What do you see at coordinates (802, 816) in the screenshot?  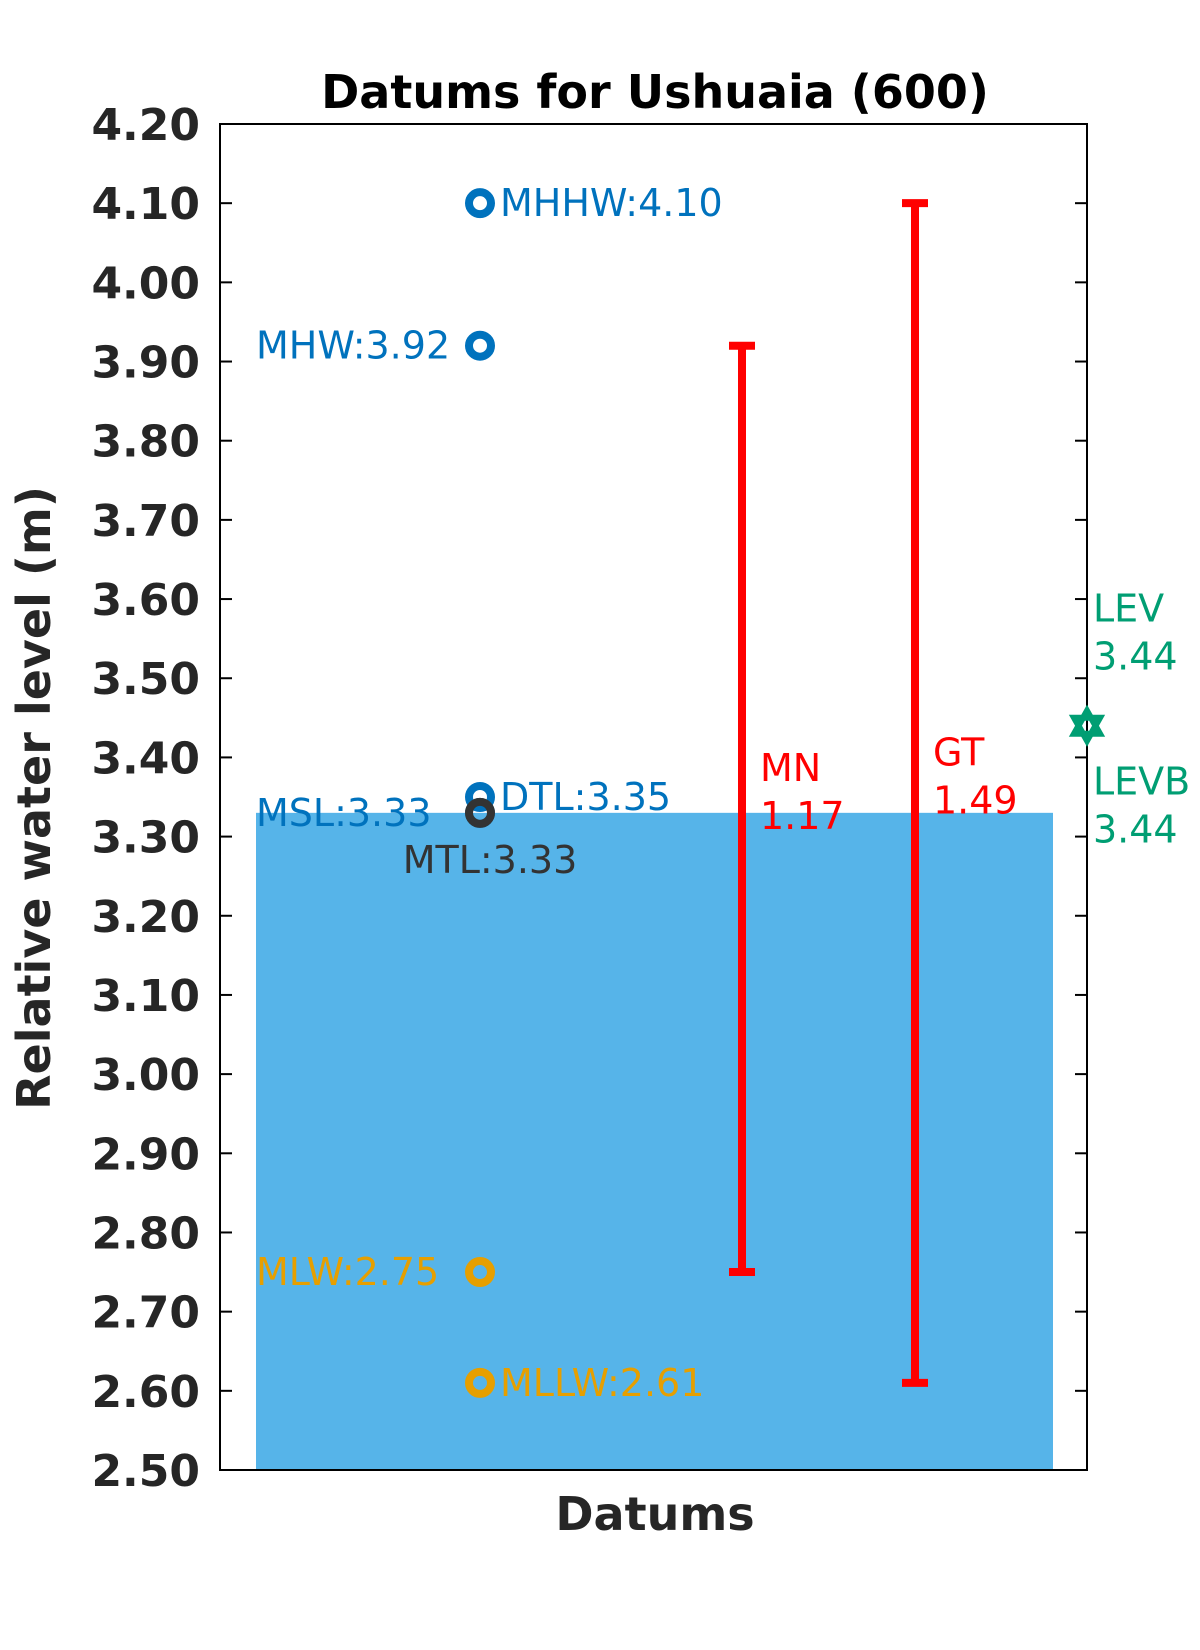 I see `range-label-value: 1.17` at bounding box center [802, 816].